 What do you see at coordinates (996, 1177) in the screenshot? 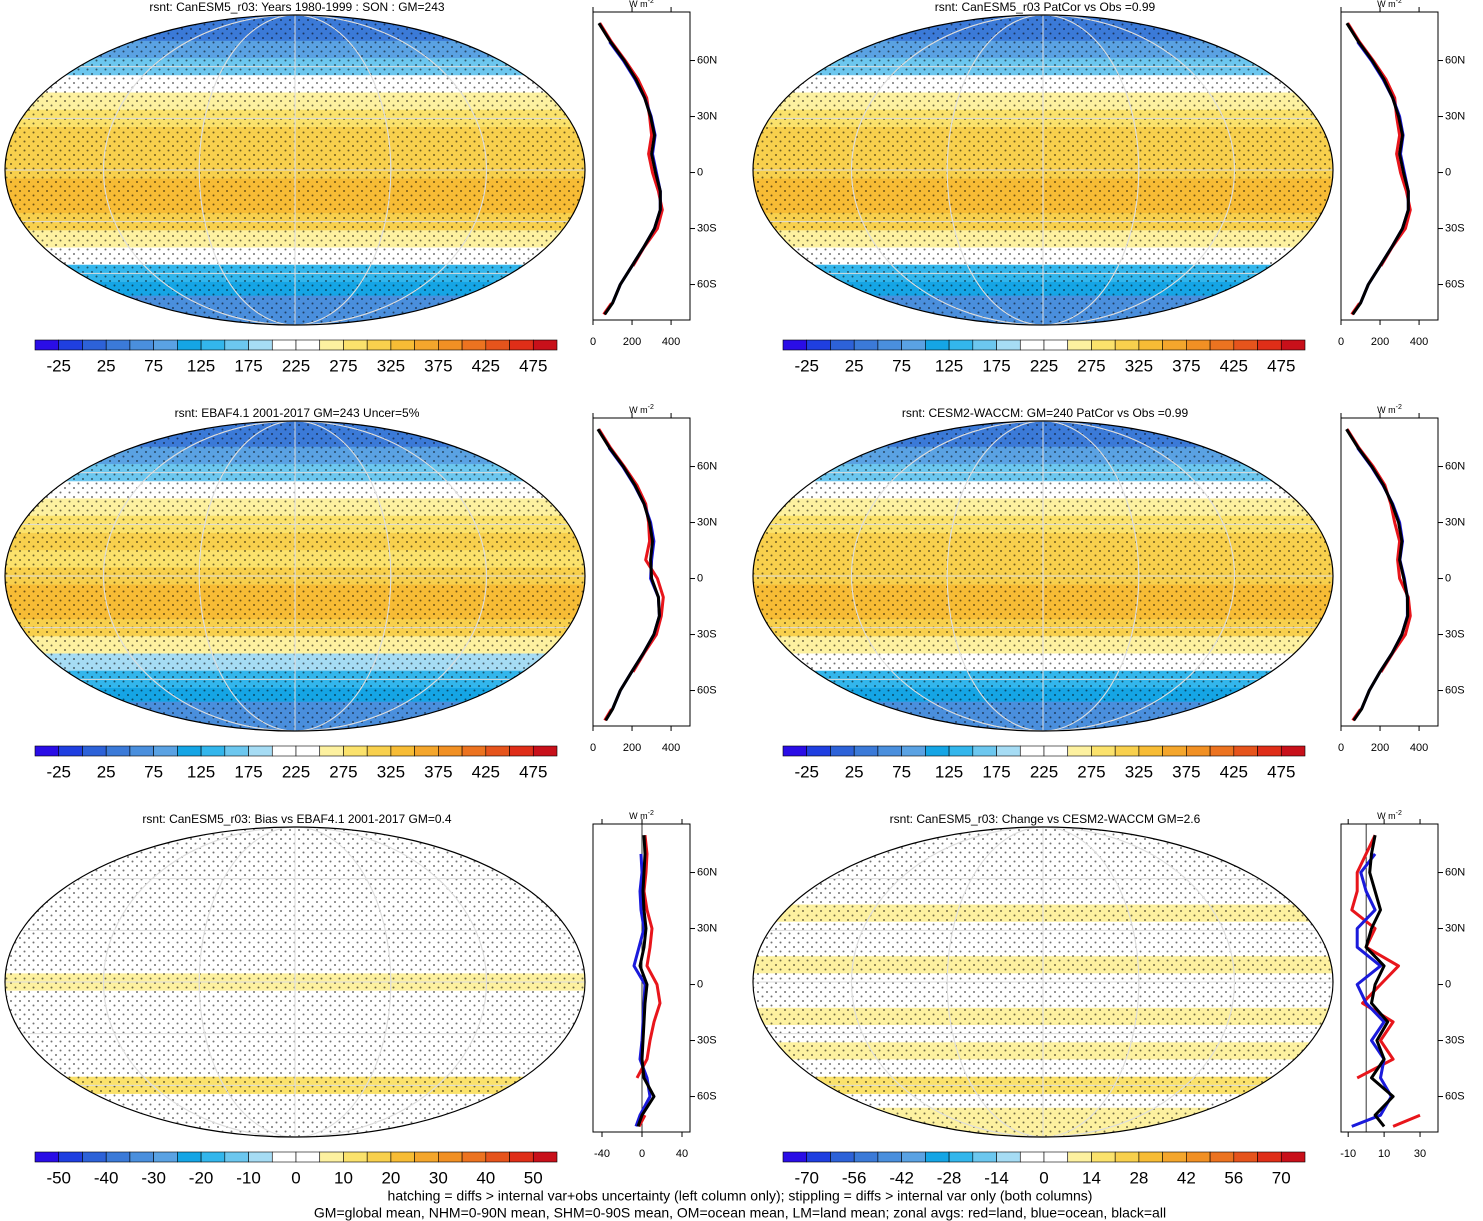
I see `colorbar-label: -14` at bounding box center [996, 1177].